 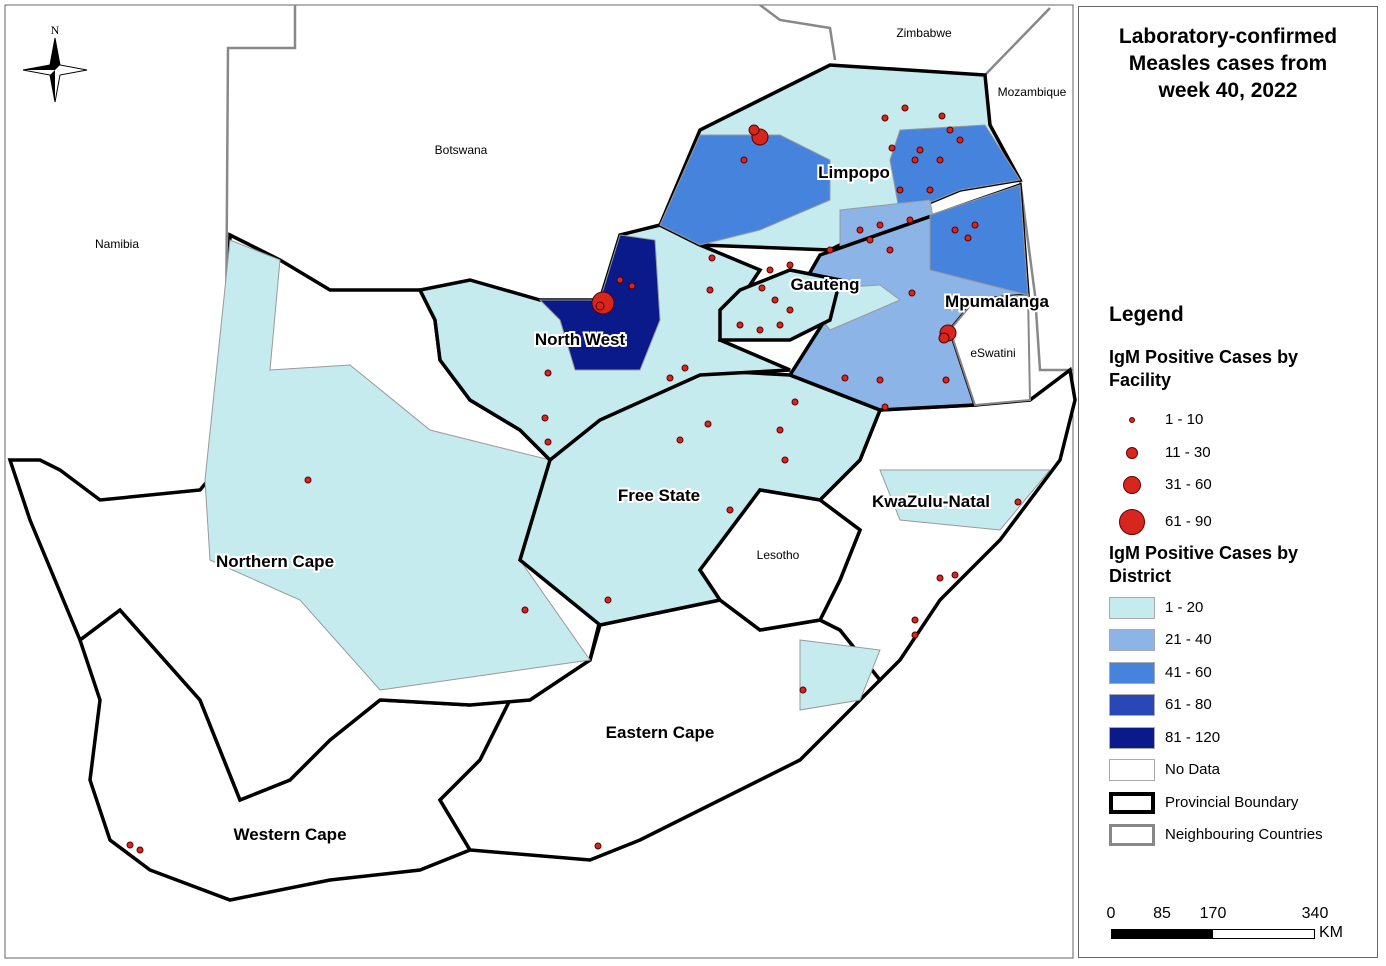 What do you see at coordinates (1188, 521) in the screenshot?
I see `legend-label: 61 - 90` at bounding box center [1188, 521].